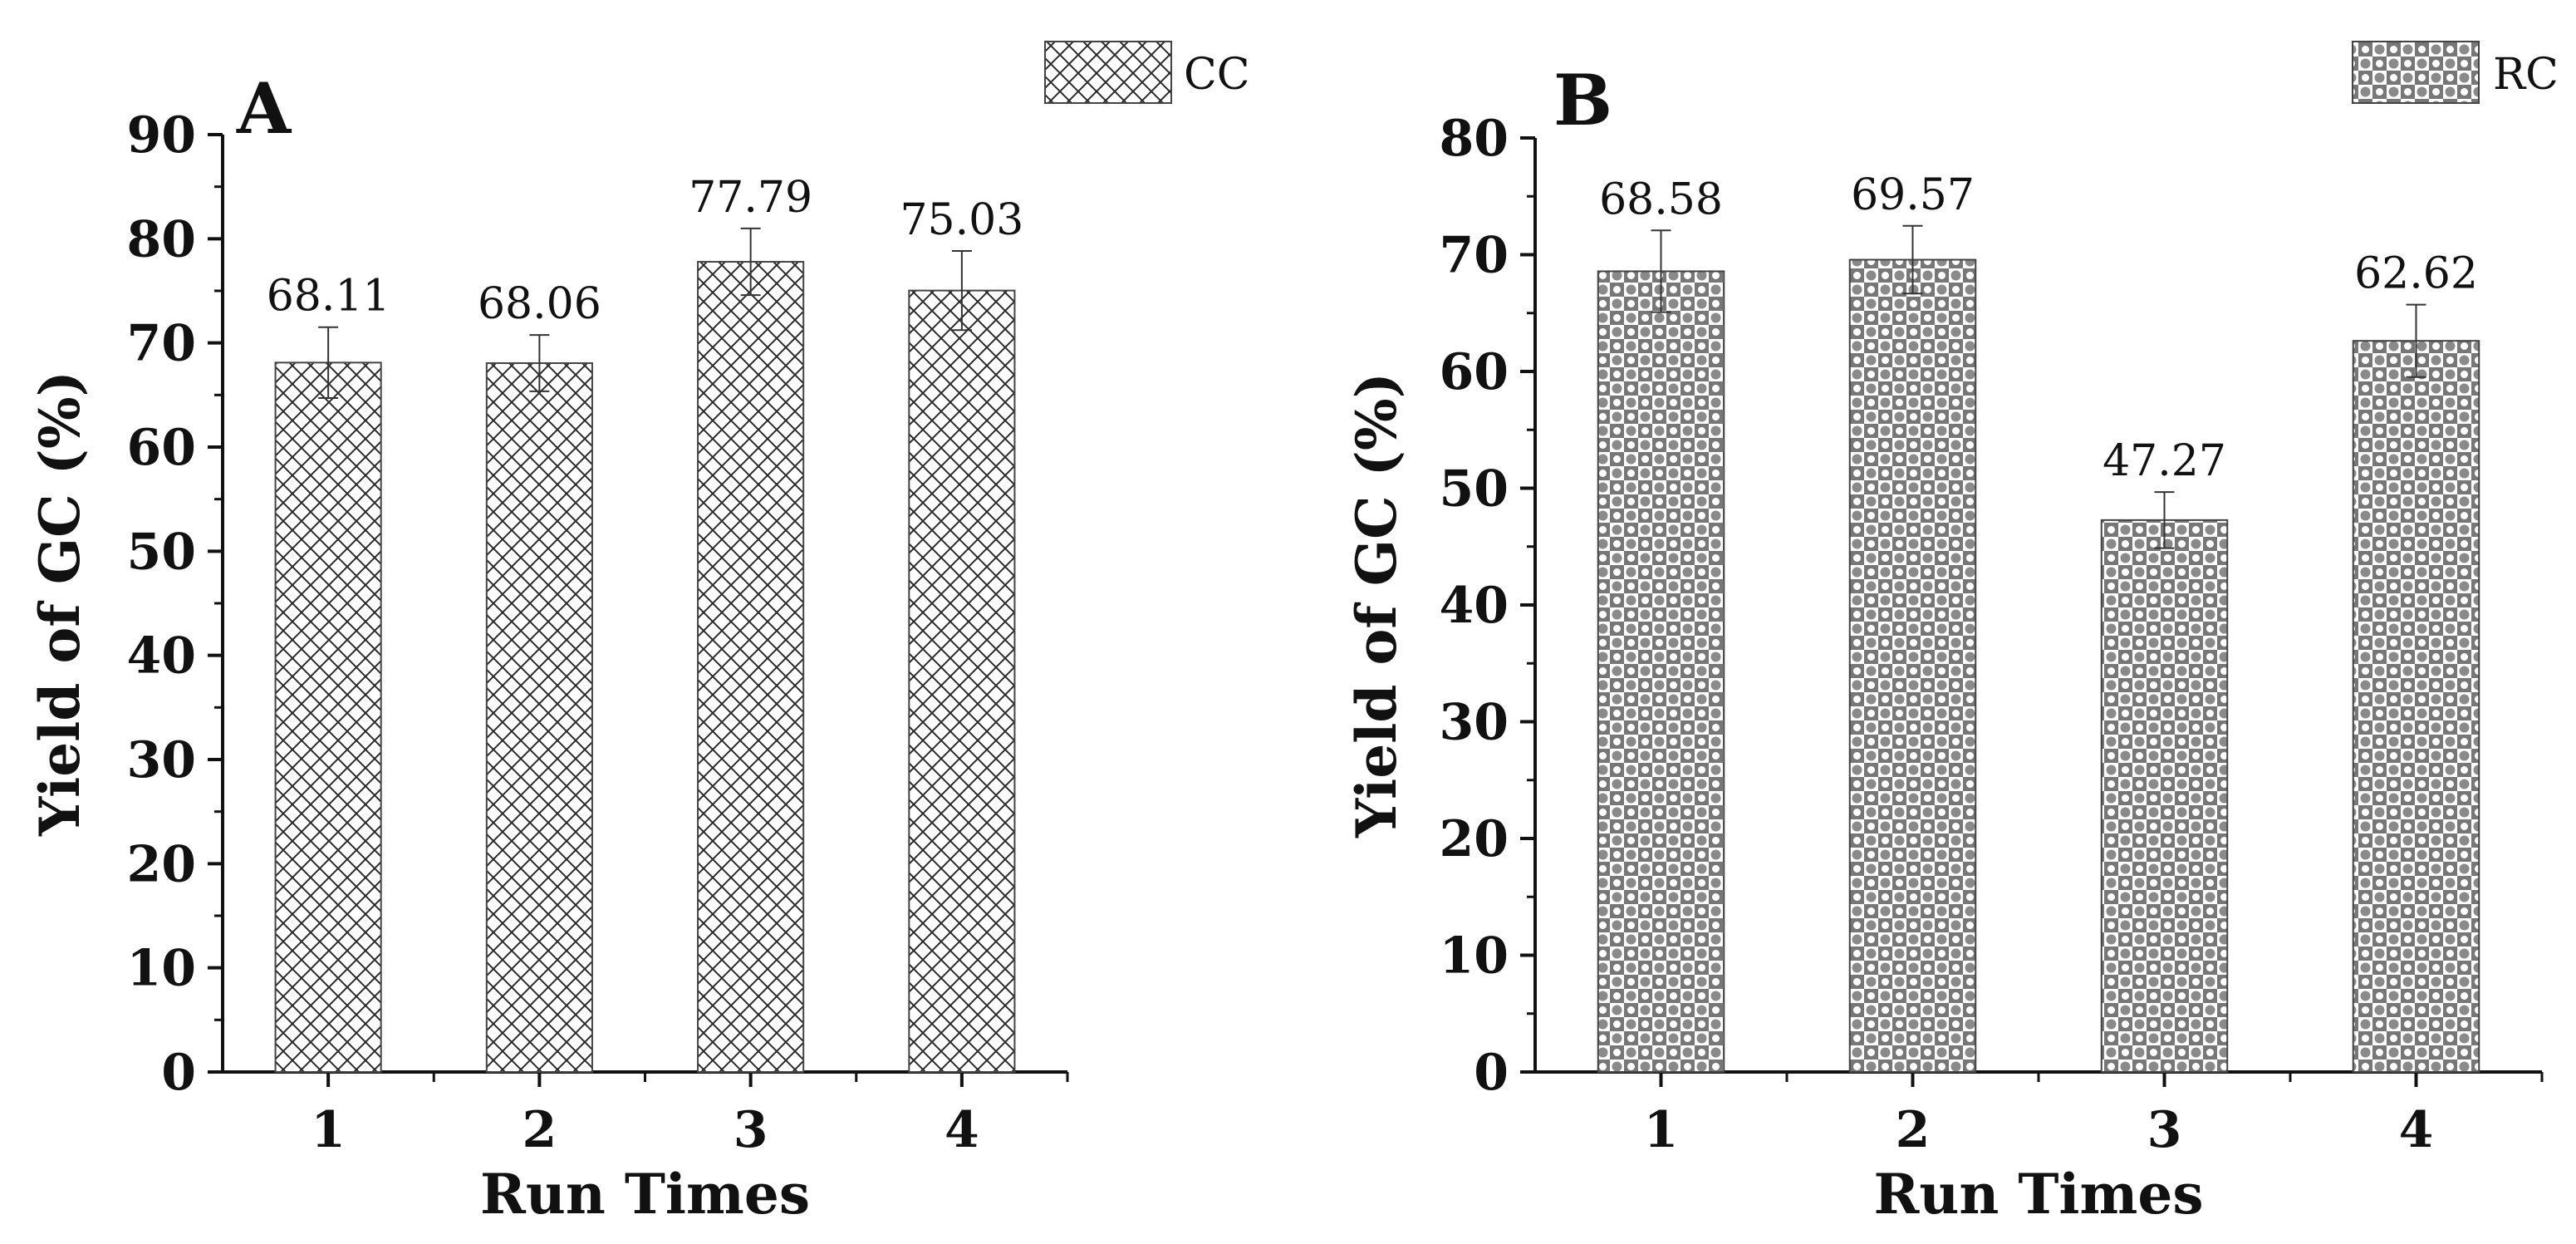 The height and width of the screenshot is (1244, 2576). What do you see at coordinates (328, 297) in the screenshot?
I see `data-label: 68.11` at bounding box center [328, 297].